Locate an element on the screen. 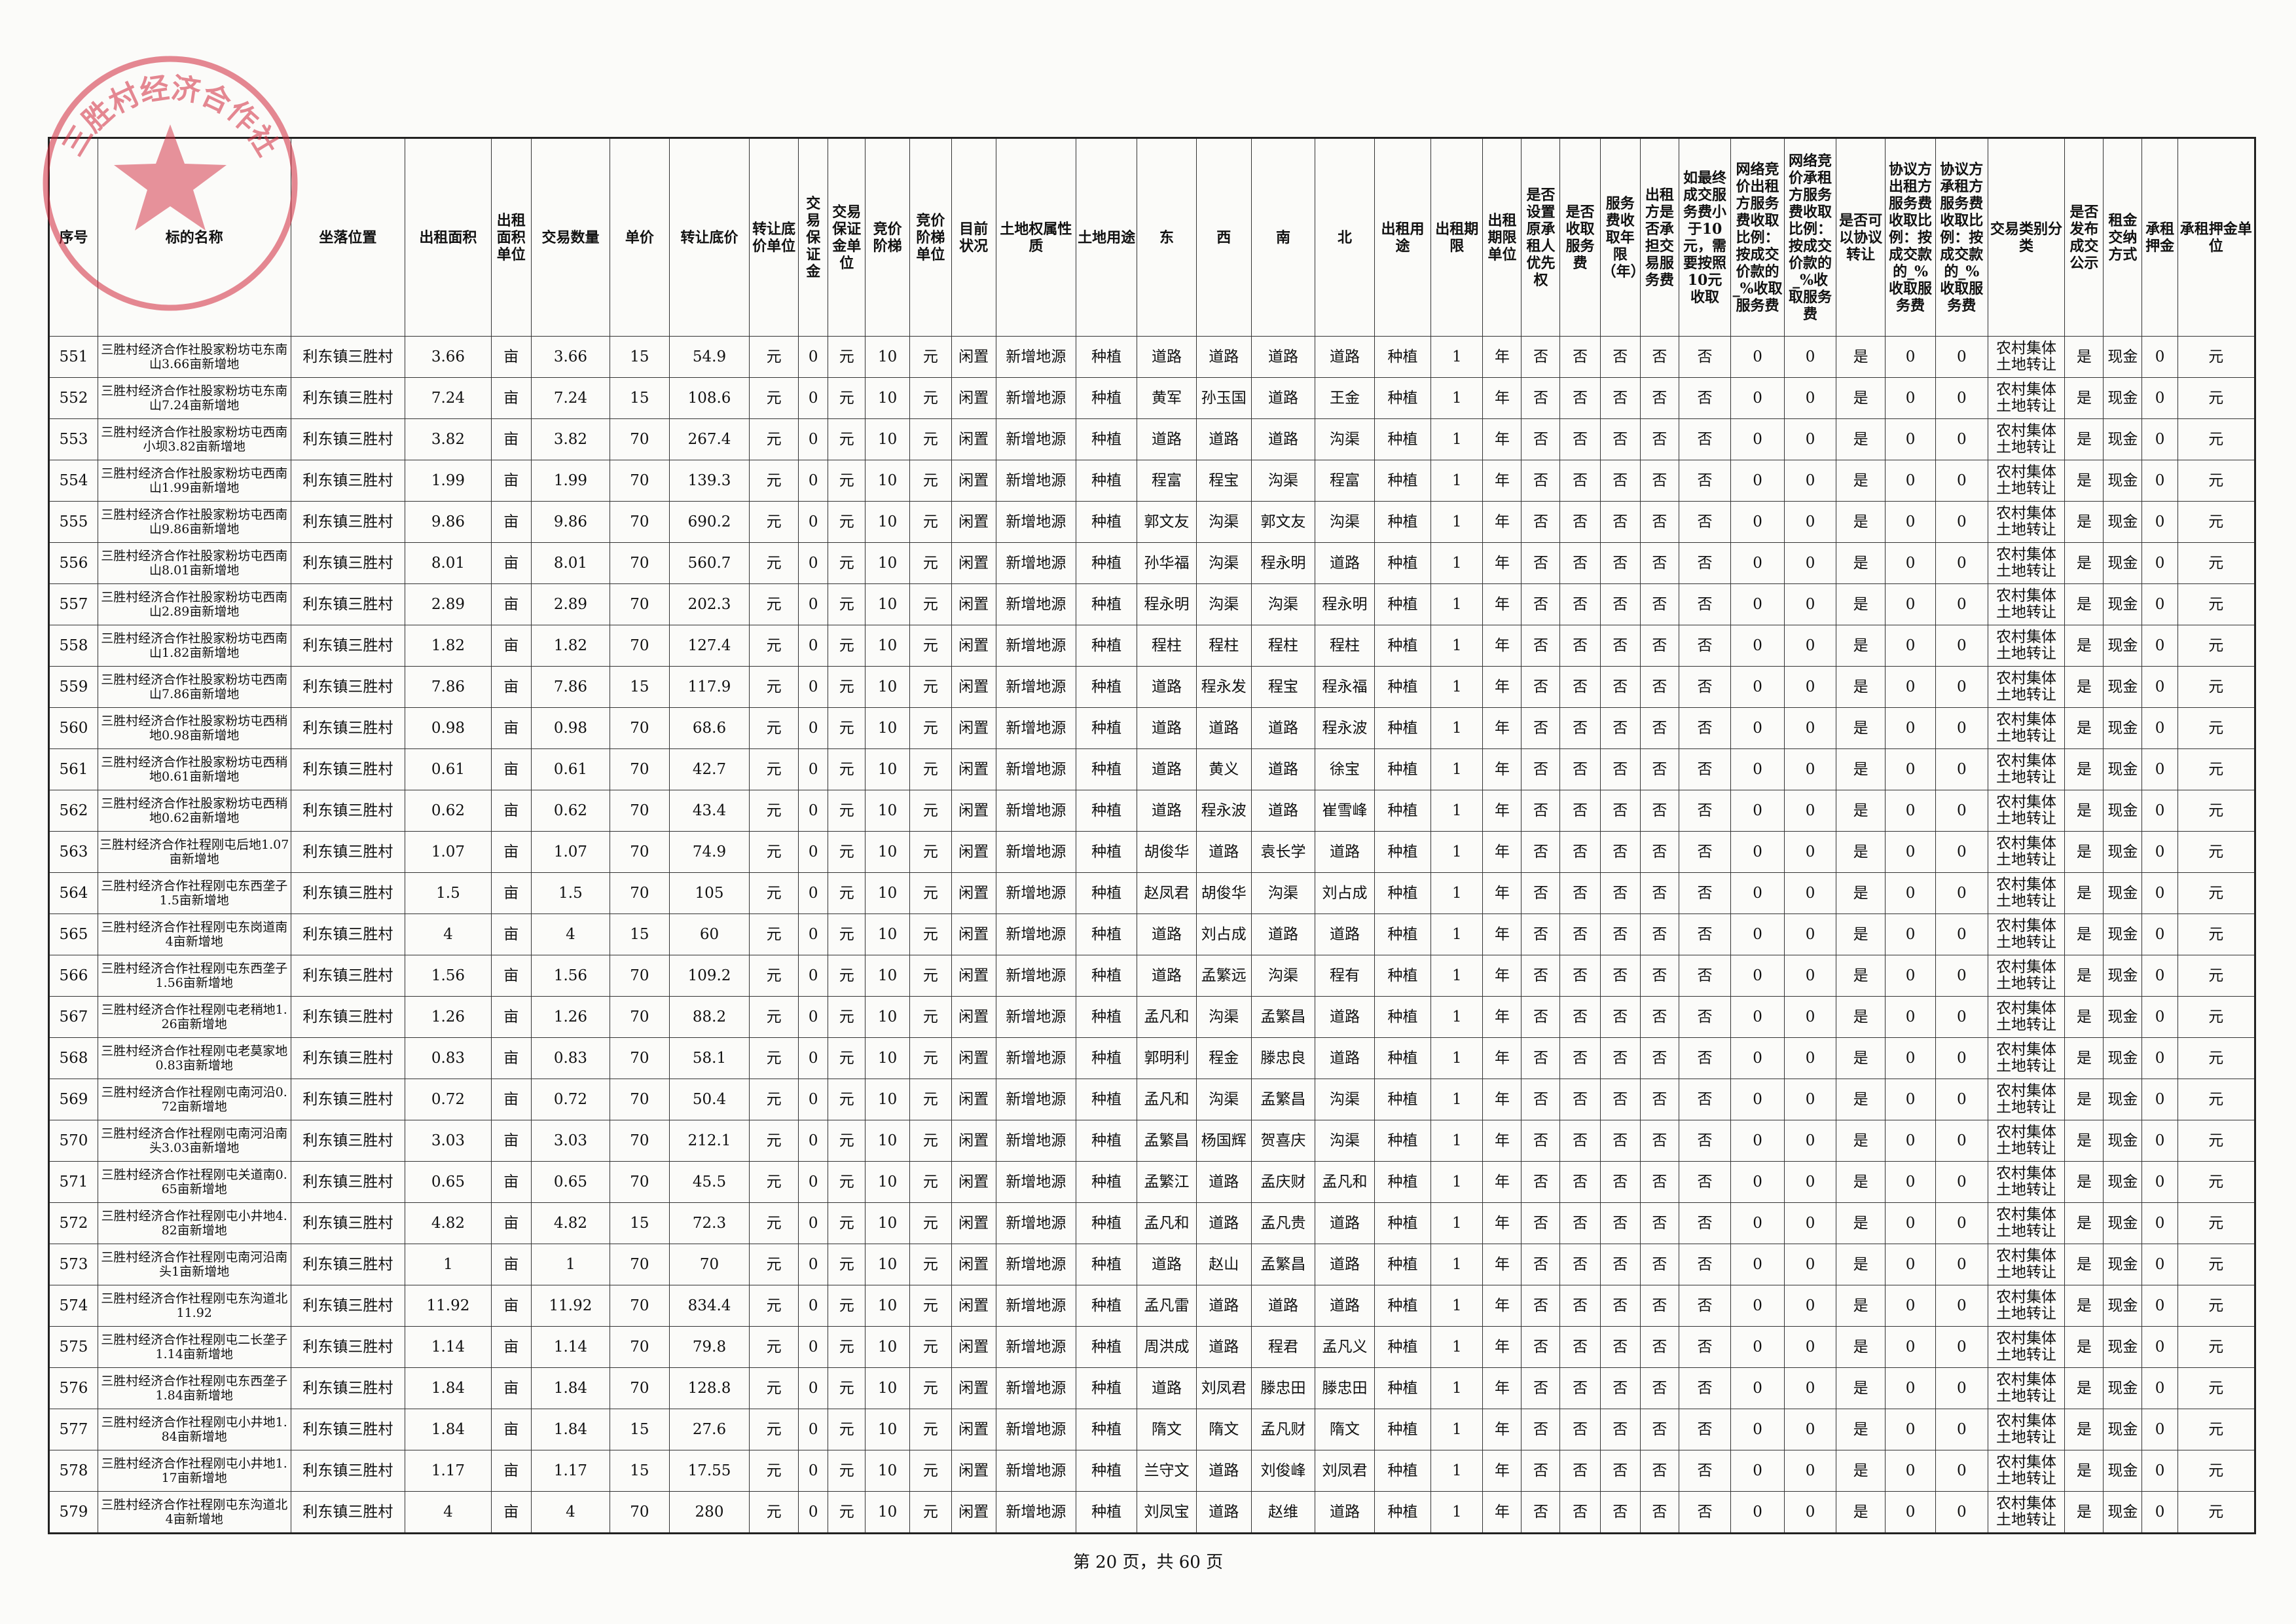  table-cell: 15 is located at coordinates (640, 934).